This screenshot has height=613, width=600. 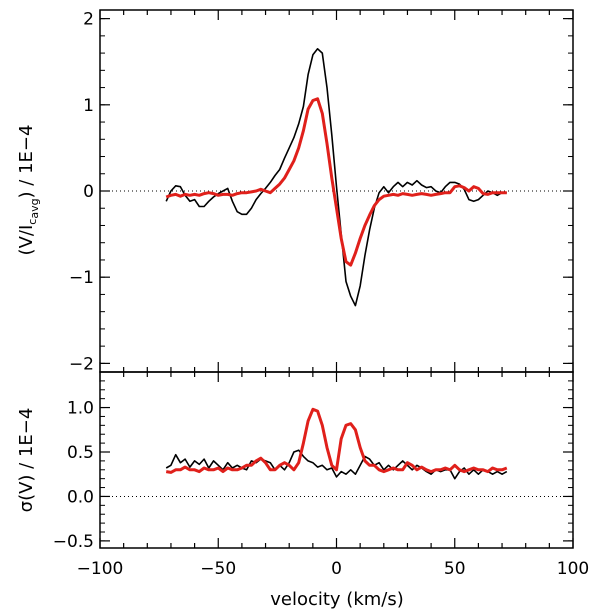 I want to click on x-tick-label: −50, so click(x=218, y=569).